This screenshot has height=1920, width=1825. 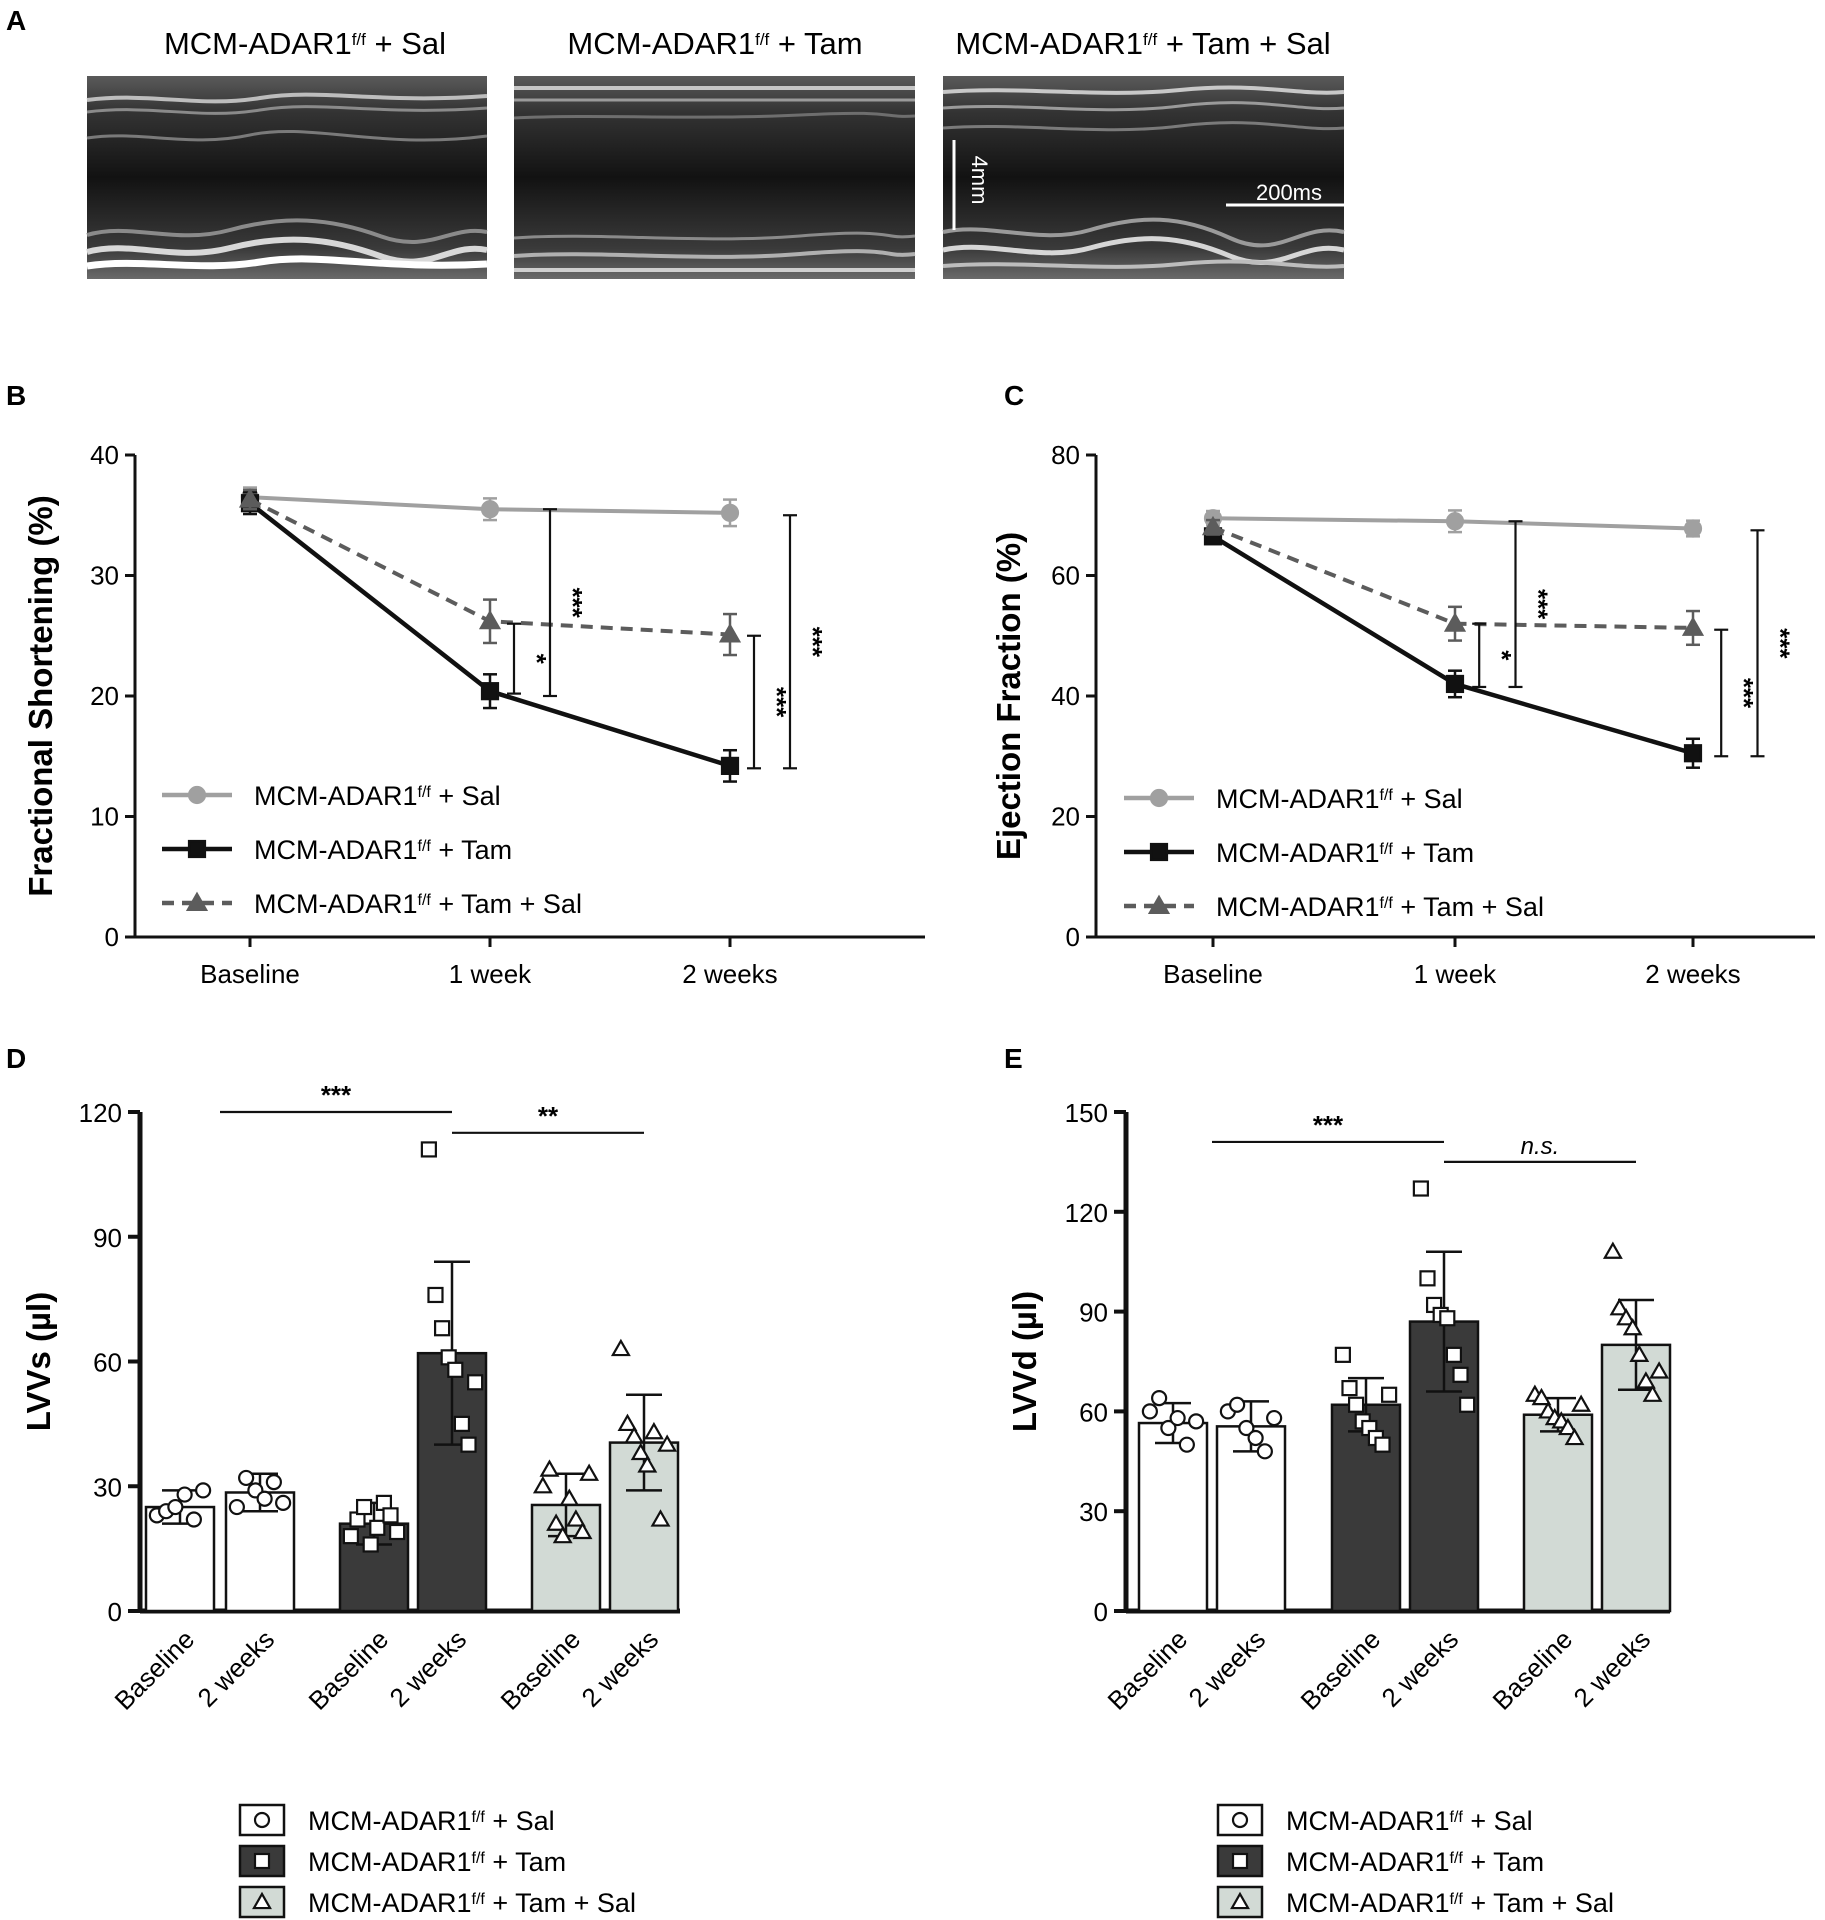 What do you see at coordinates (1540, 1148) in the screenshot?
I see `significance-bracket: n.s.` at bounding box center [1540, 1148].